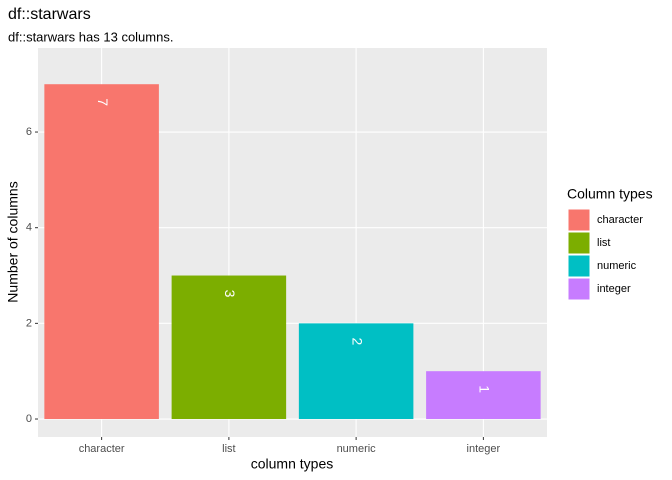 The height and width of the screenshot is (480, 672). What do you see at coordinates (29, 228) in the screenshot?
I see `y-tick-label: 4` at bounding box center [29, 228].